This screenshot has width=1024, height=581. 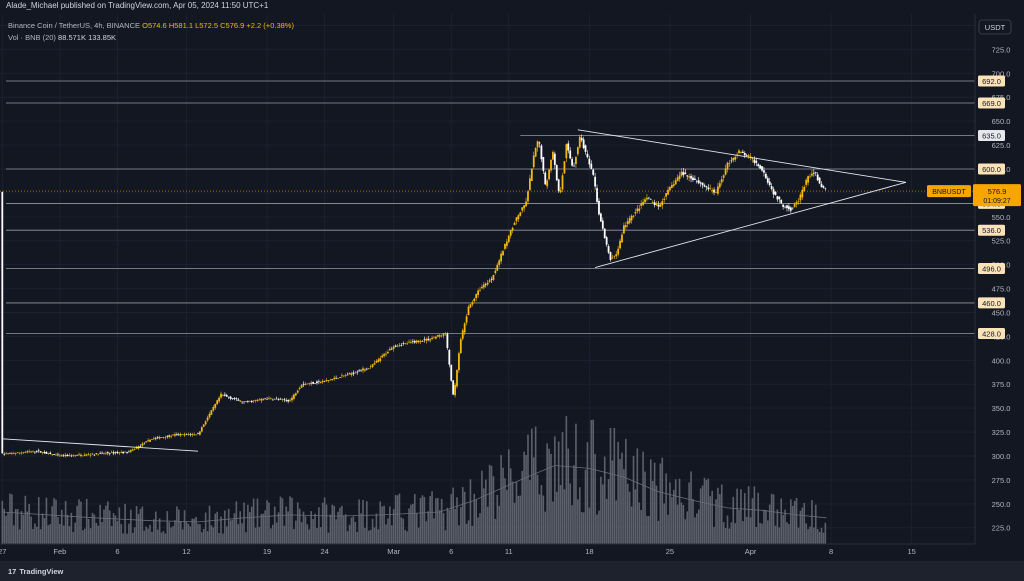 I want to click on symbol-tag-label: BNBUSDT, so click(x=949, y=192).